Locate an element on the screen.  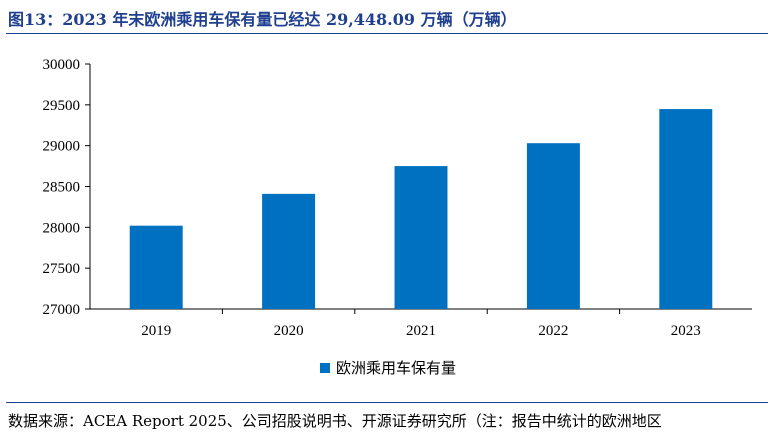
y-tick-label: 30000 is located at coordinates (62, 65).